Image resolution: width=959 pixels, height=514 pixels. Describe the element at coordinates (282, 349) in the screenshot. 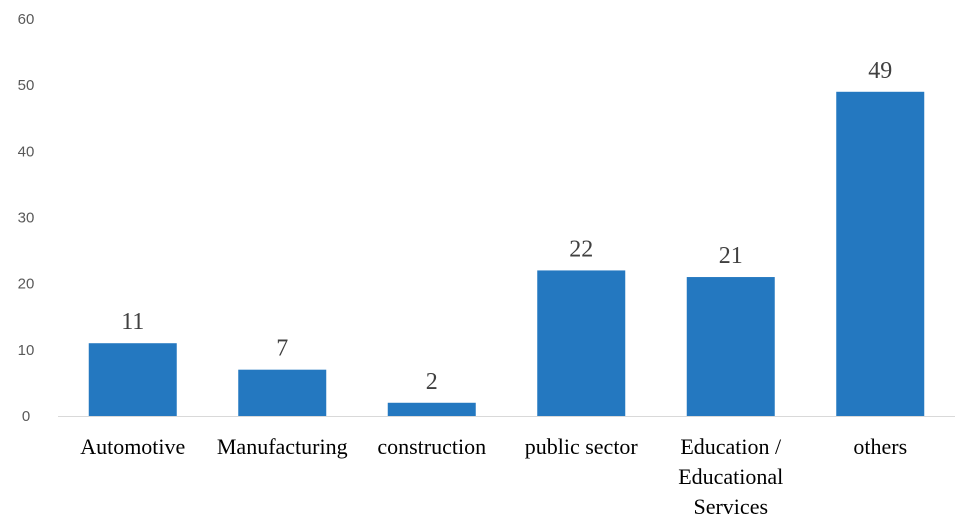

I see `data-label: 7` at that location.